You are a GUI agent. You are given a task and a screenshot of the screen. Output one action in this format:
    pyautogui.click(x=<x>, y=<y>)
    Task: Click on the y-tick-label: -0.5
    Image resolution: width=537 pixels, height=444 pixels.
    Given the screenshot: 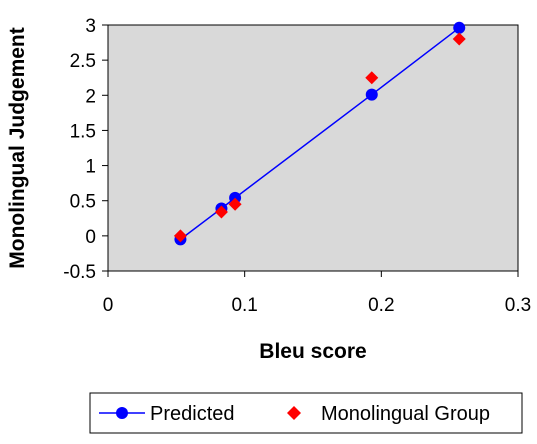 What is the action you would take?
    pyautogui.click(x=79, y=272)
    